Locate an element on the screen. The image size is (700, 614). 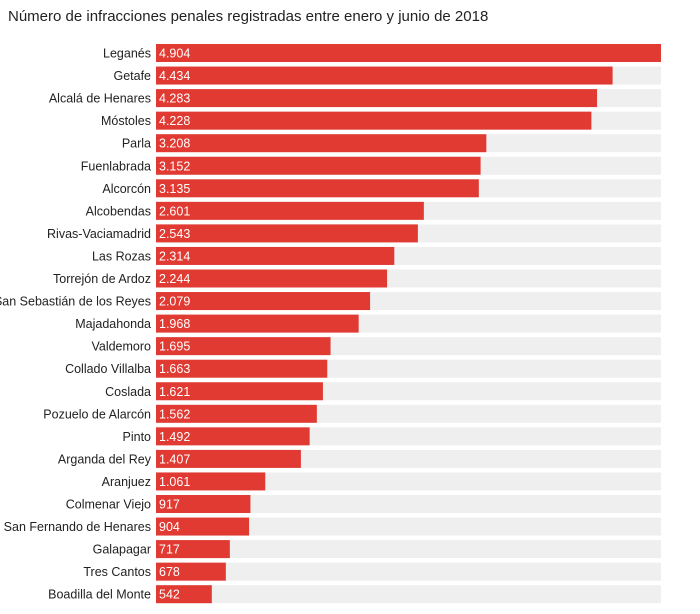
value-label: 917 is located at coordinates (169, 505).